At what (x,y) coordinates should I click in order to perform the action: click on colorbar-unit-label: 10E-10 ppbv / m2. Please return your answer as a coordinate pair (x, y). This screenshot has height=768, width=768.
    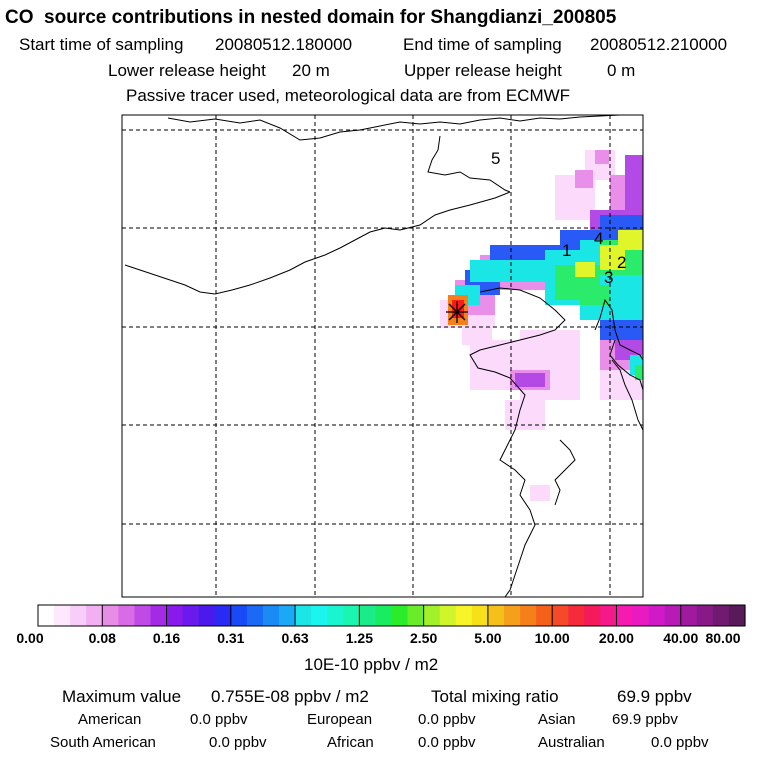
    Looking at the image, I should click on (371, 664).